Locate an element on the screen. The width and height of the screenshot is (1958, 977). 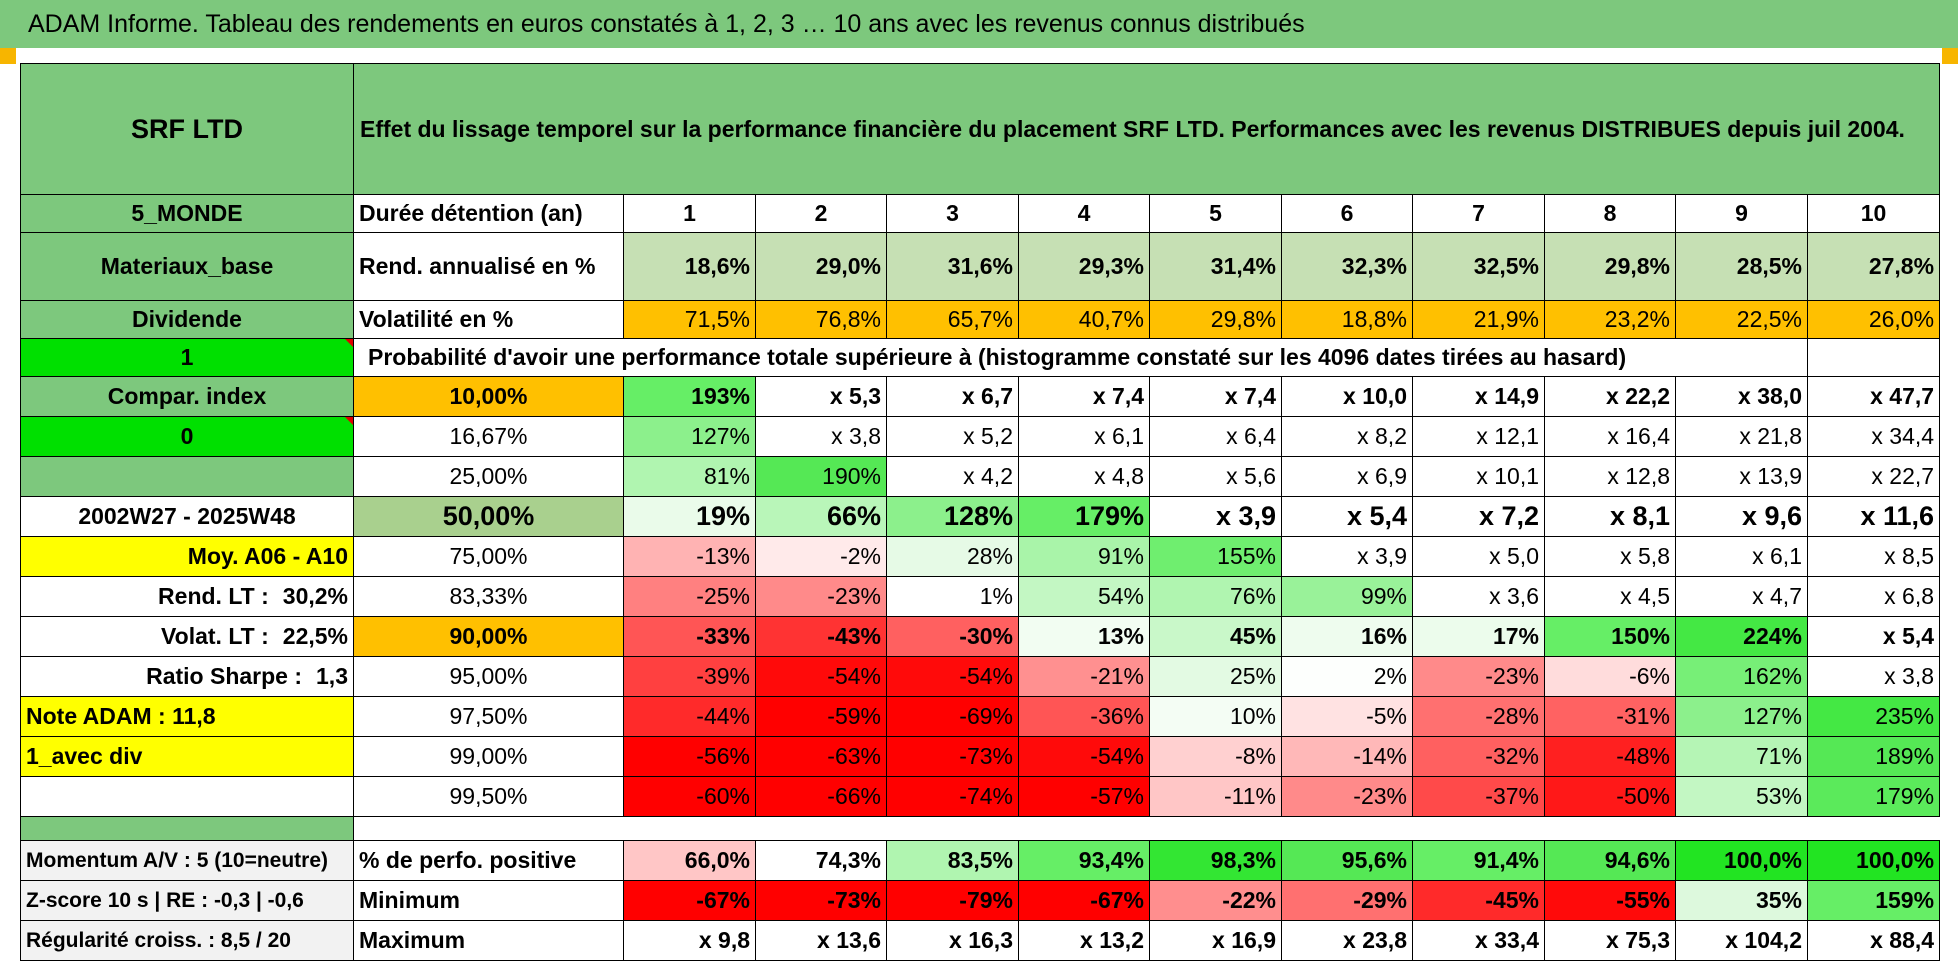
proba-value: 193% is located at coordinates (689, 396).